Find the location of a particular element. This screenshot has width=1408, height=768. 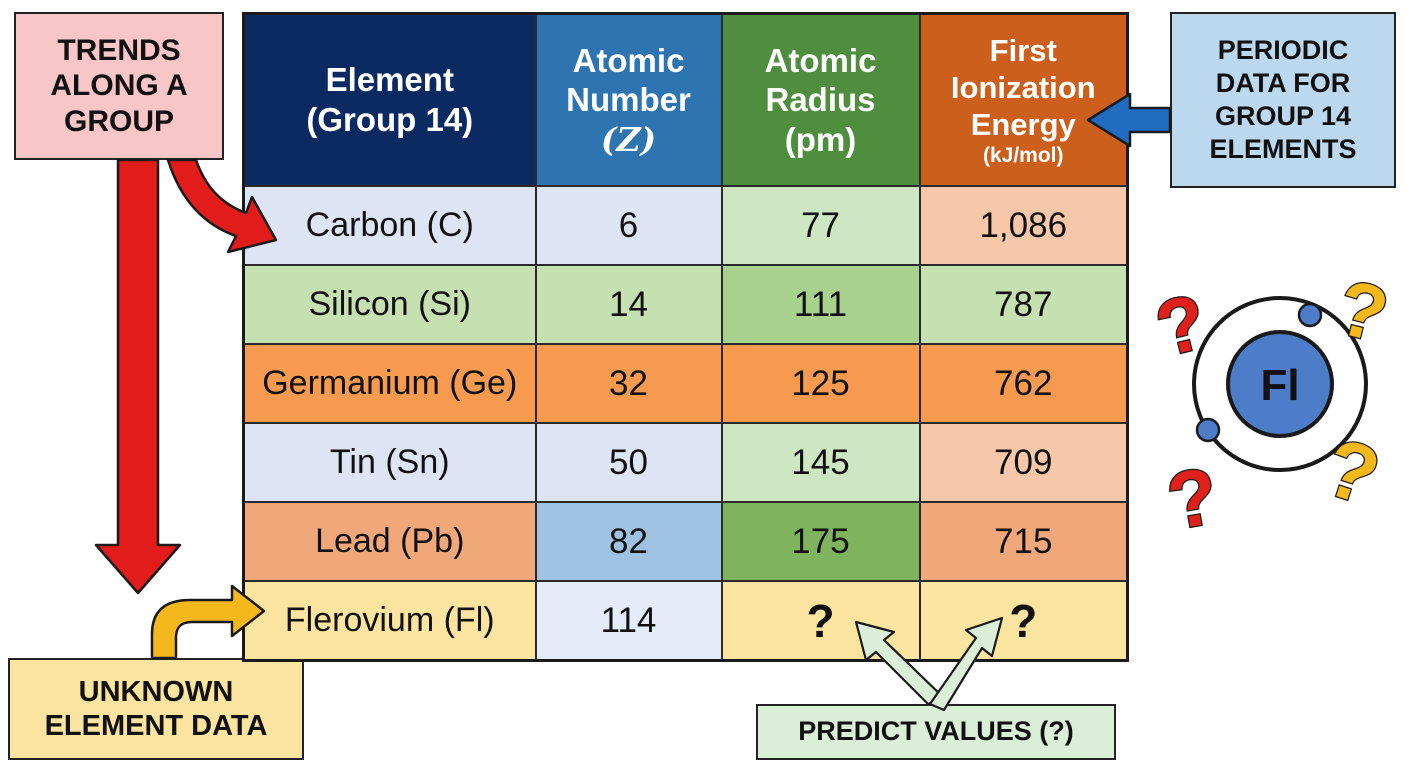

header-radius-line-3: (pm) is located at coordinates (820, 139).